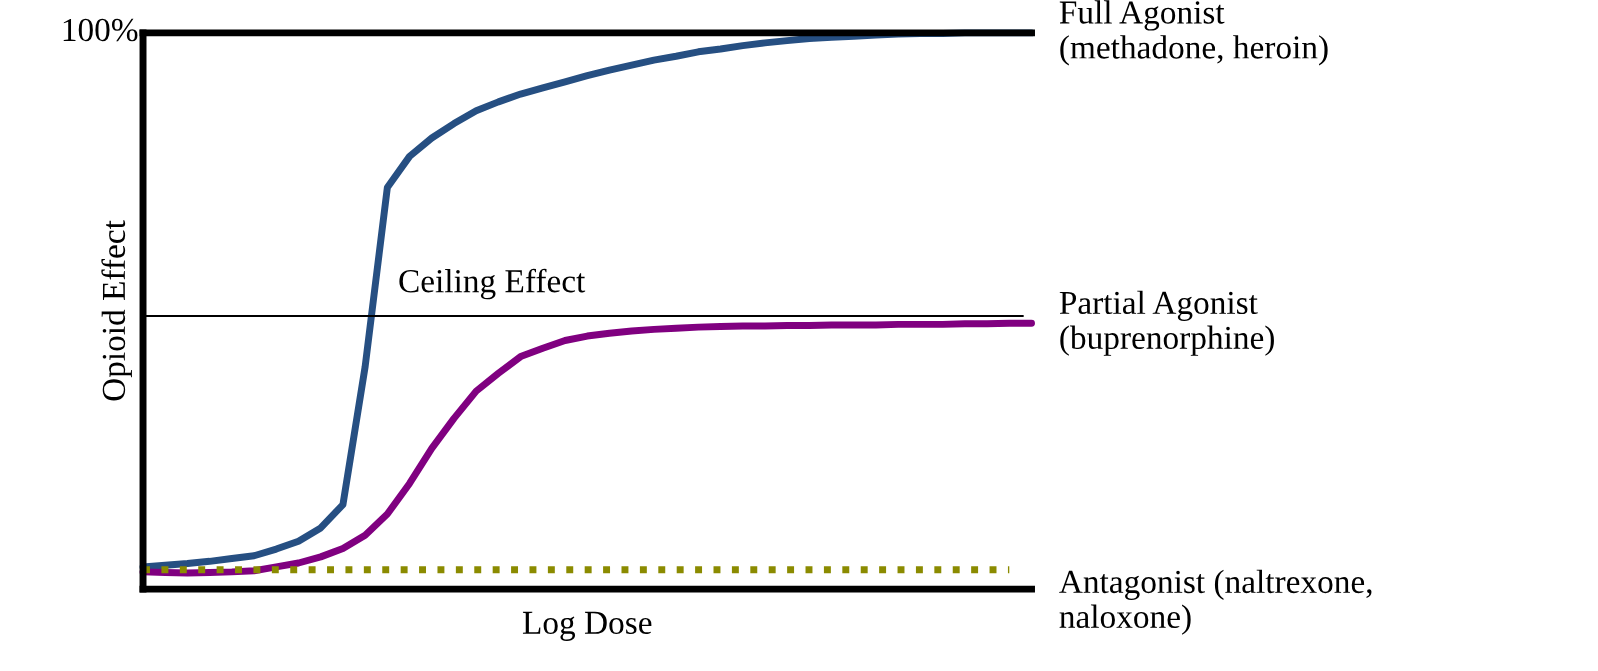  I want to click on series-label: Full Agonist (methadone, heroin), so click(1193, 33).